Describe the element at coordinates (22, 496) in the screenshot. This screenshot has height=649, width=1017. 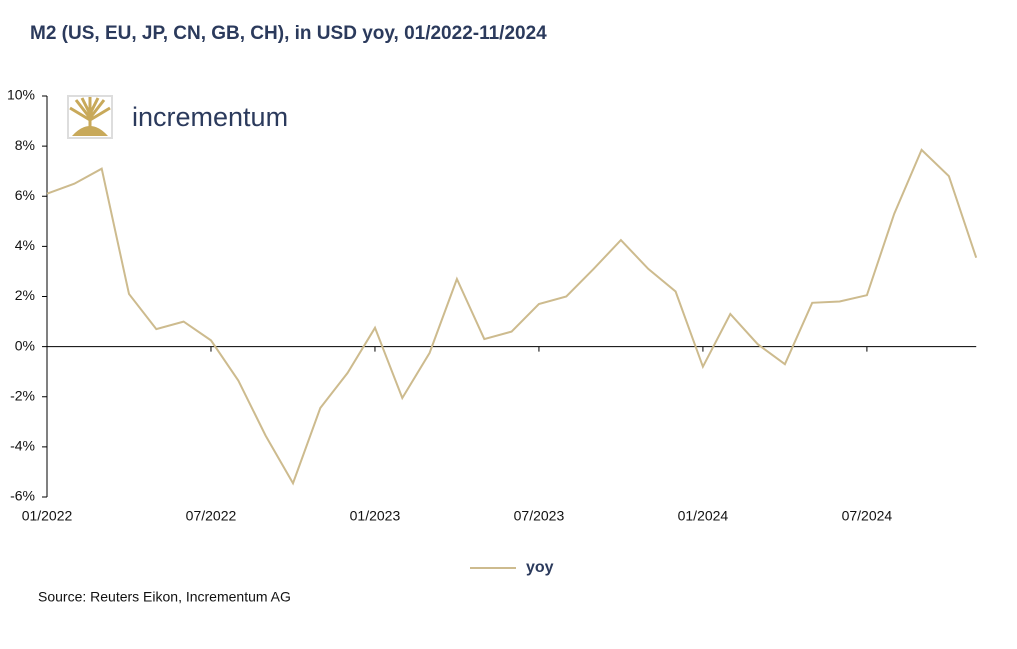
I see `y-tick-label: -6%` at that location.